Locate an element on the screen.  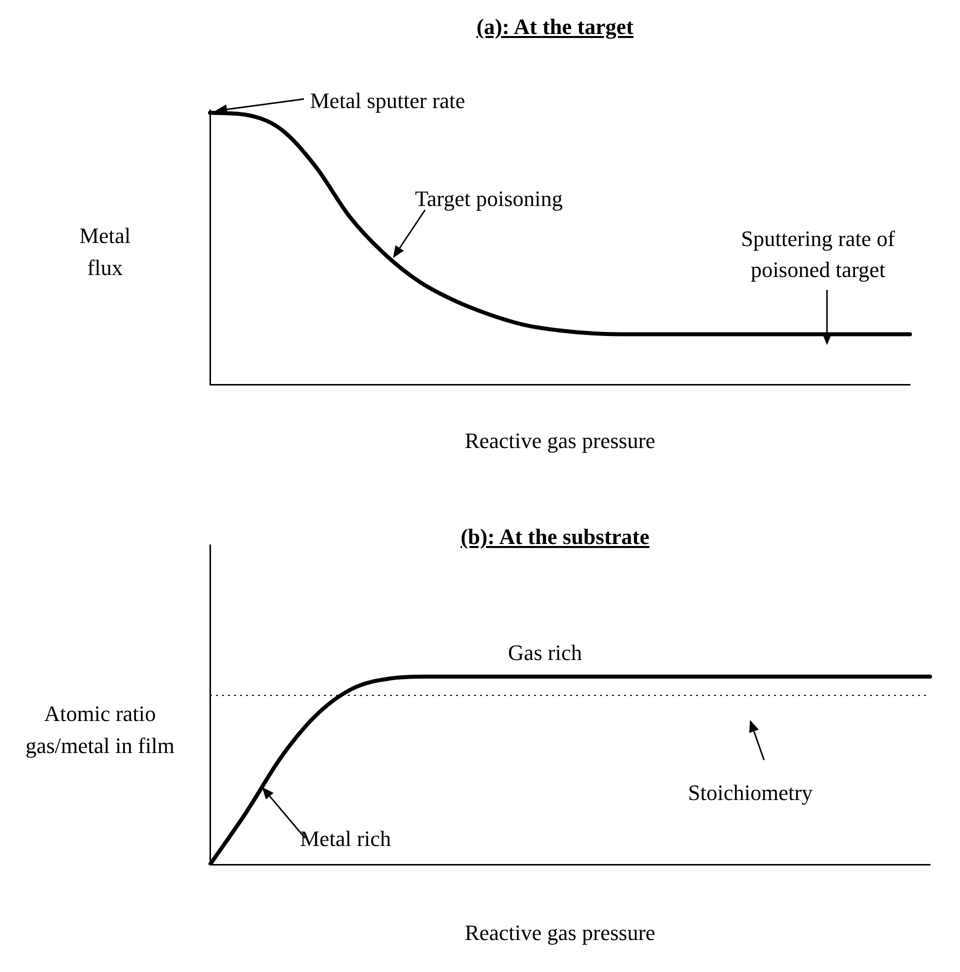
annotation: Stoichiometry is located at coordinates (750, 793).